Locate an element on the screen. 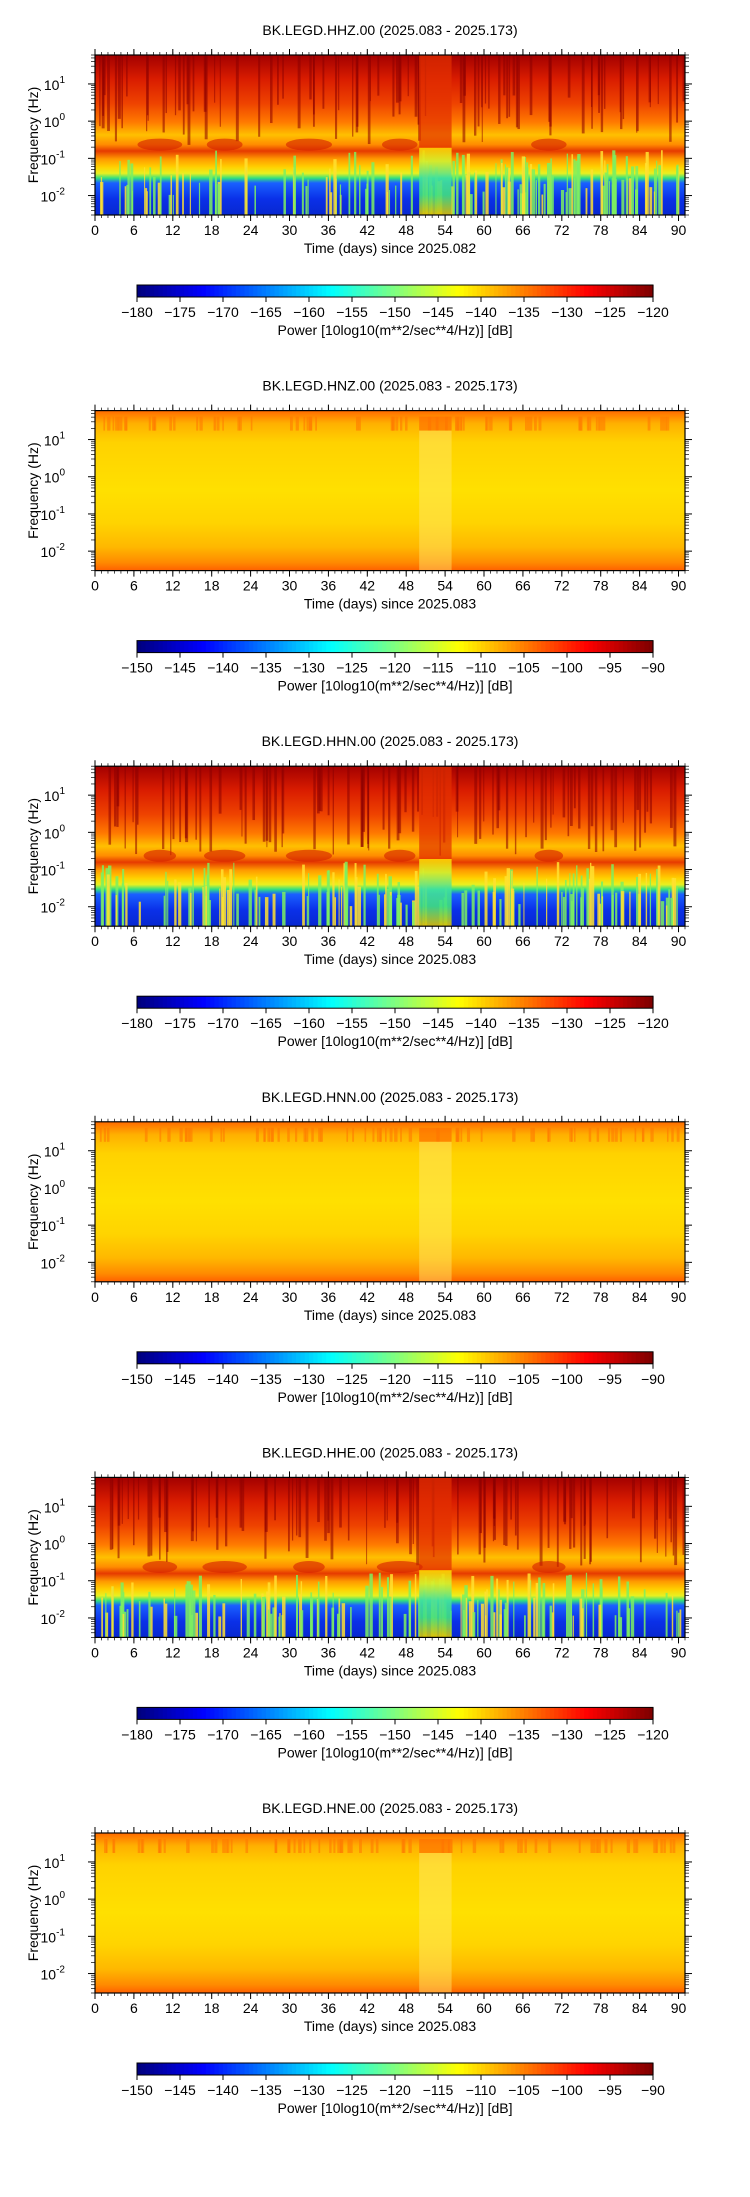 The height and width of the screenshot is (2197, 750). x-tick-label: 0 is located at coordinates (95, 1652).